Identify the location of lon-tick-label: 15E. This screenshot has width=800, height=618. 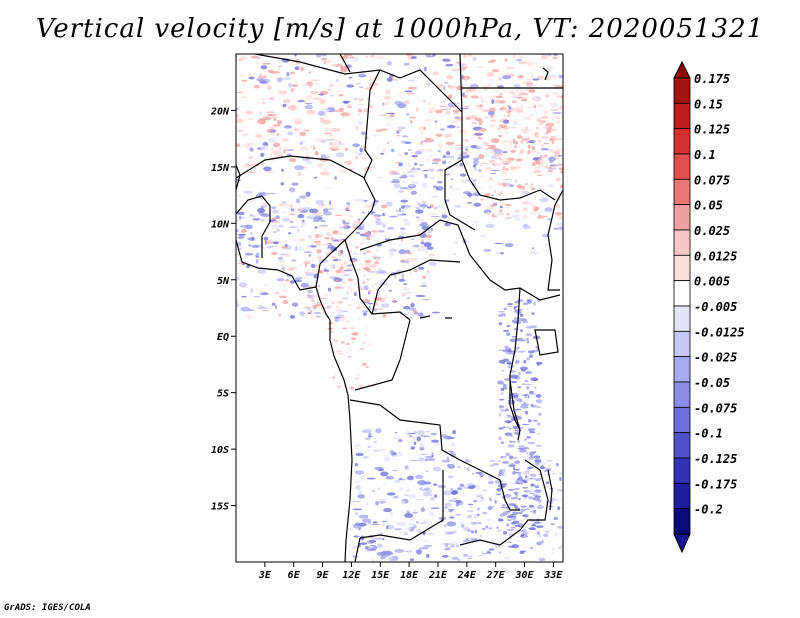
(380, 575).